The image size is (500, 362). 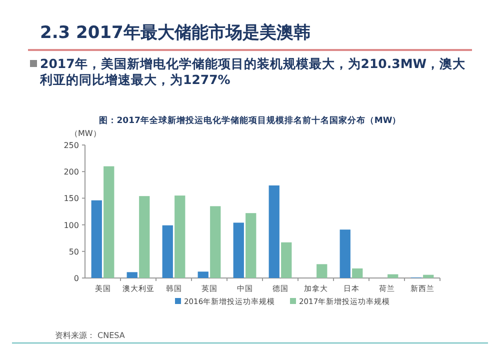 What do you see at coordinates (73, 251) in the screenshot?
I see `y-tick-label: 50` at bounding box center [73, 251].